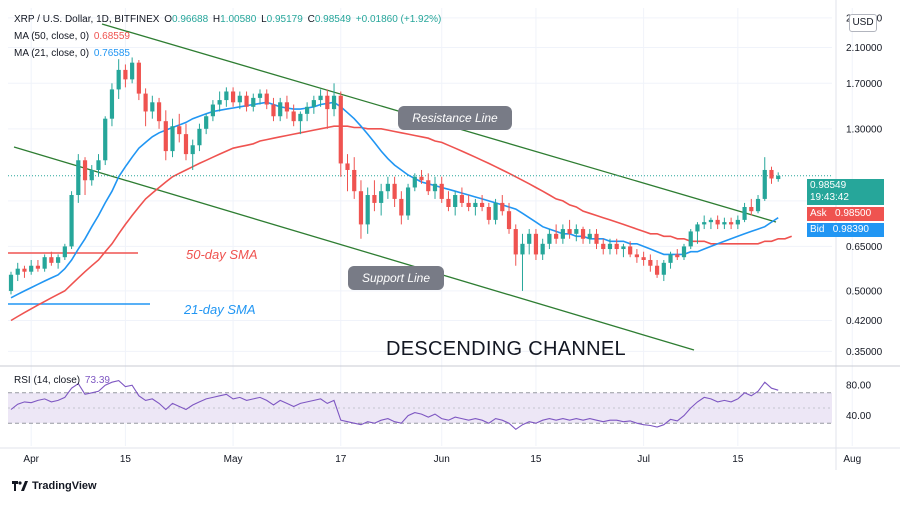 The height and width of the screenshot is (507, 900). Describe the element at coordinates (111, 36) in the screenshot. I see `ma50-value: 0.68559` at that location.